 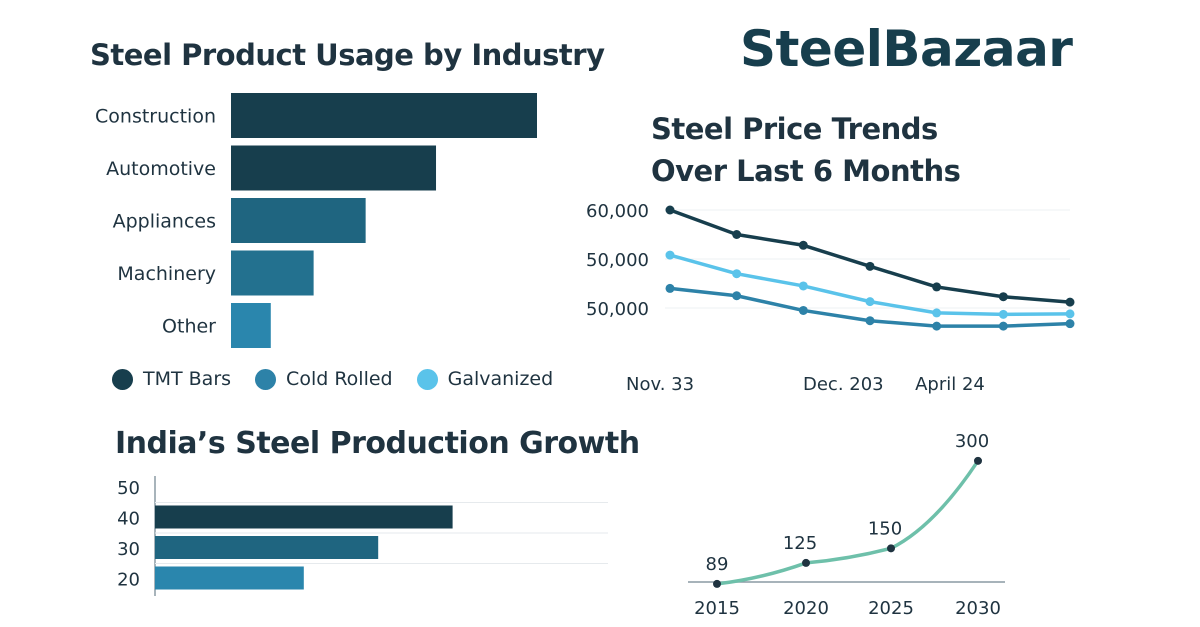 What do you see at coordinates (950, 384) in the screenshot?
I see `price-xtick-label: April 24` at bounding box center [950, 384].